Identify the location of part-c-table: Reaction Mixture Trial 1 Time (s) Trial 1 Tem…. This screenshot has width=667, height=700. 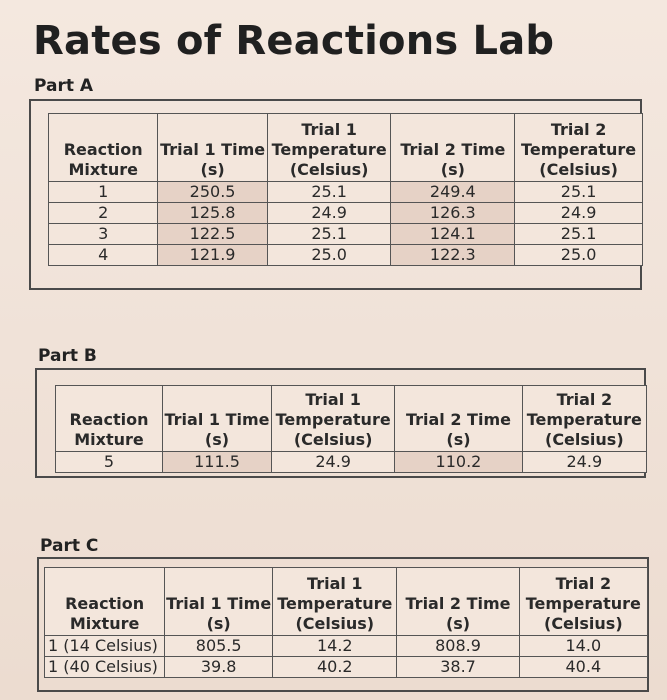
(346, 622).